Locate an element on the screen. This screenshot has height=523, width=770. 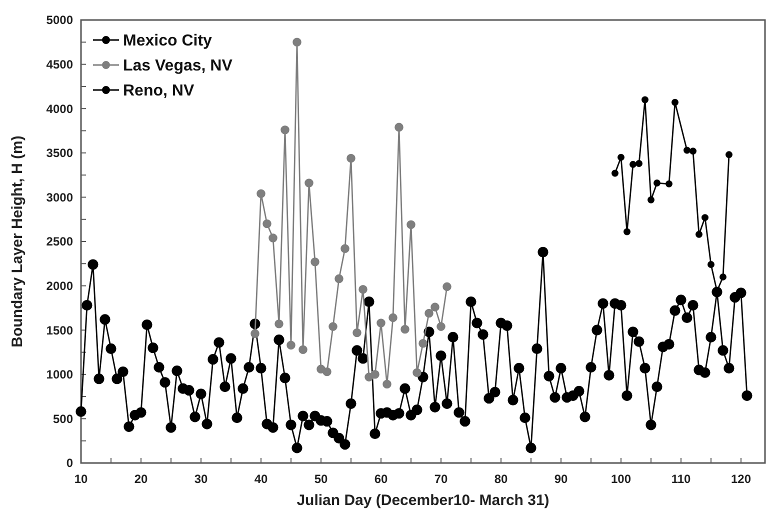
x-tick-label: 100 is located at coordinates (621, 479).